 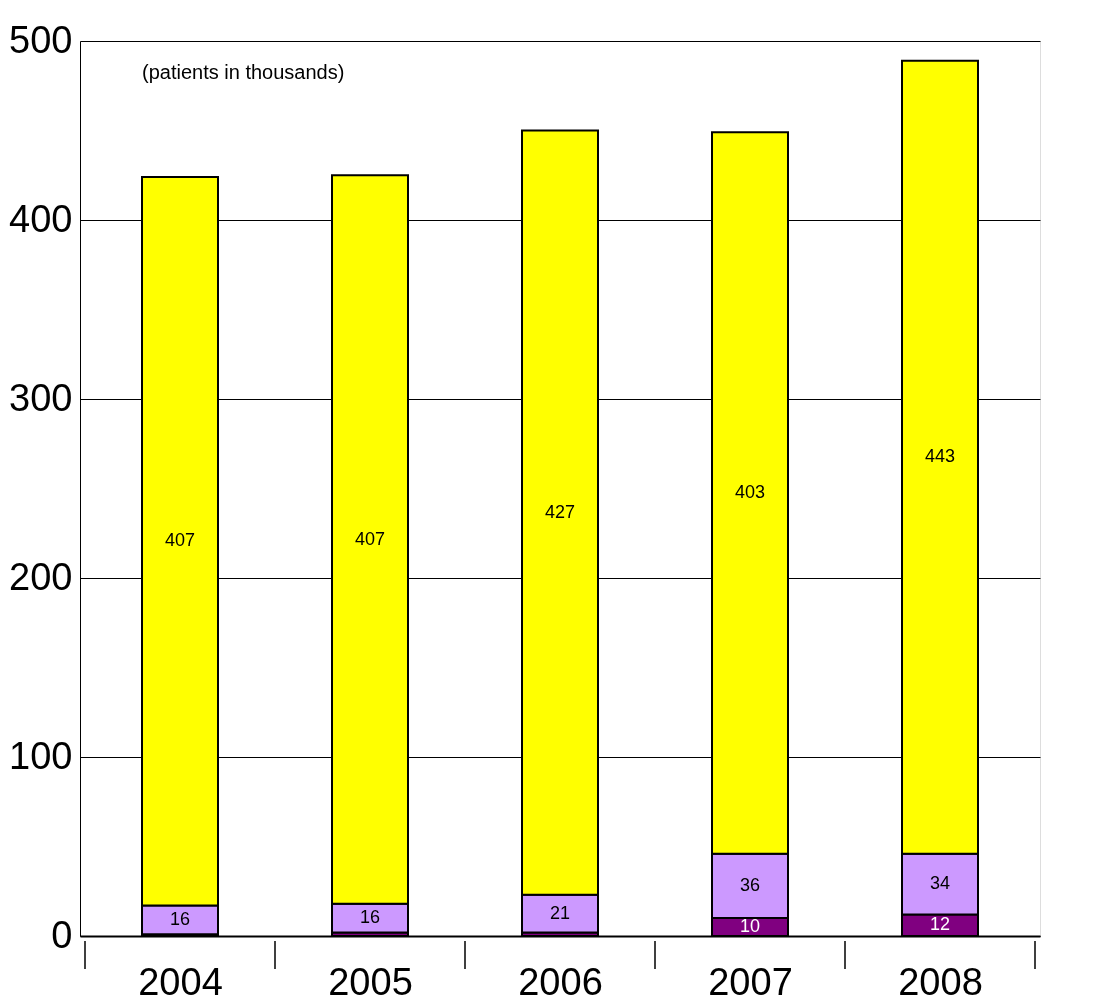 I want to click on y-tick-label: 500, so click(x=41, y=39).